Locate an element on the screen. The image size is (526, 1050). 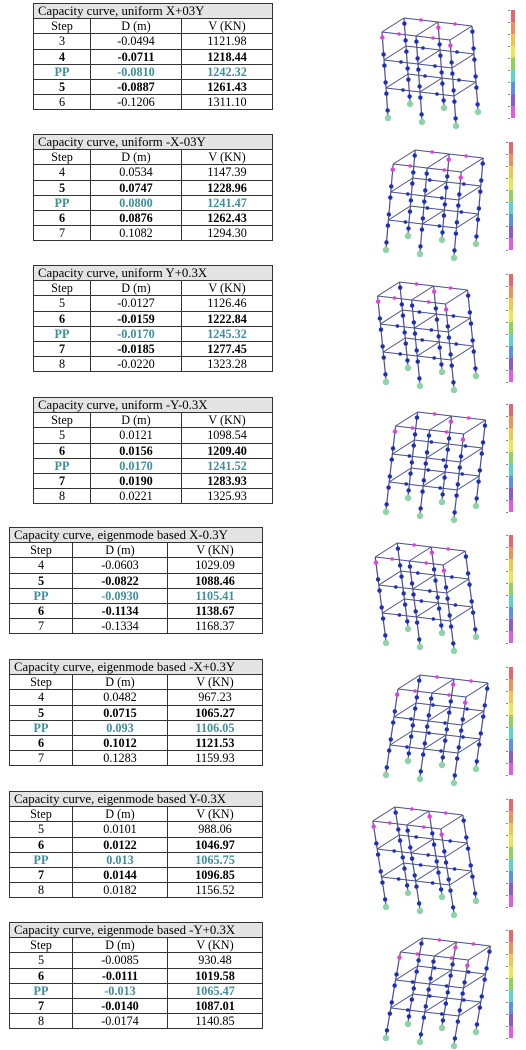
table-title-row: Capacity curve, uniform -Y-0.3X is located at coordinates (153, 405).